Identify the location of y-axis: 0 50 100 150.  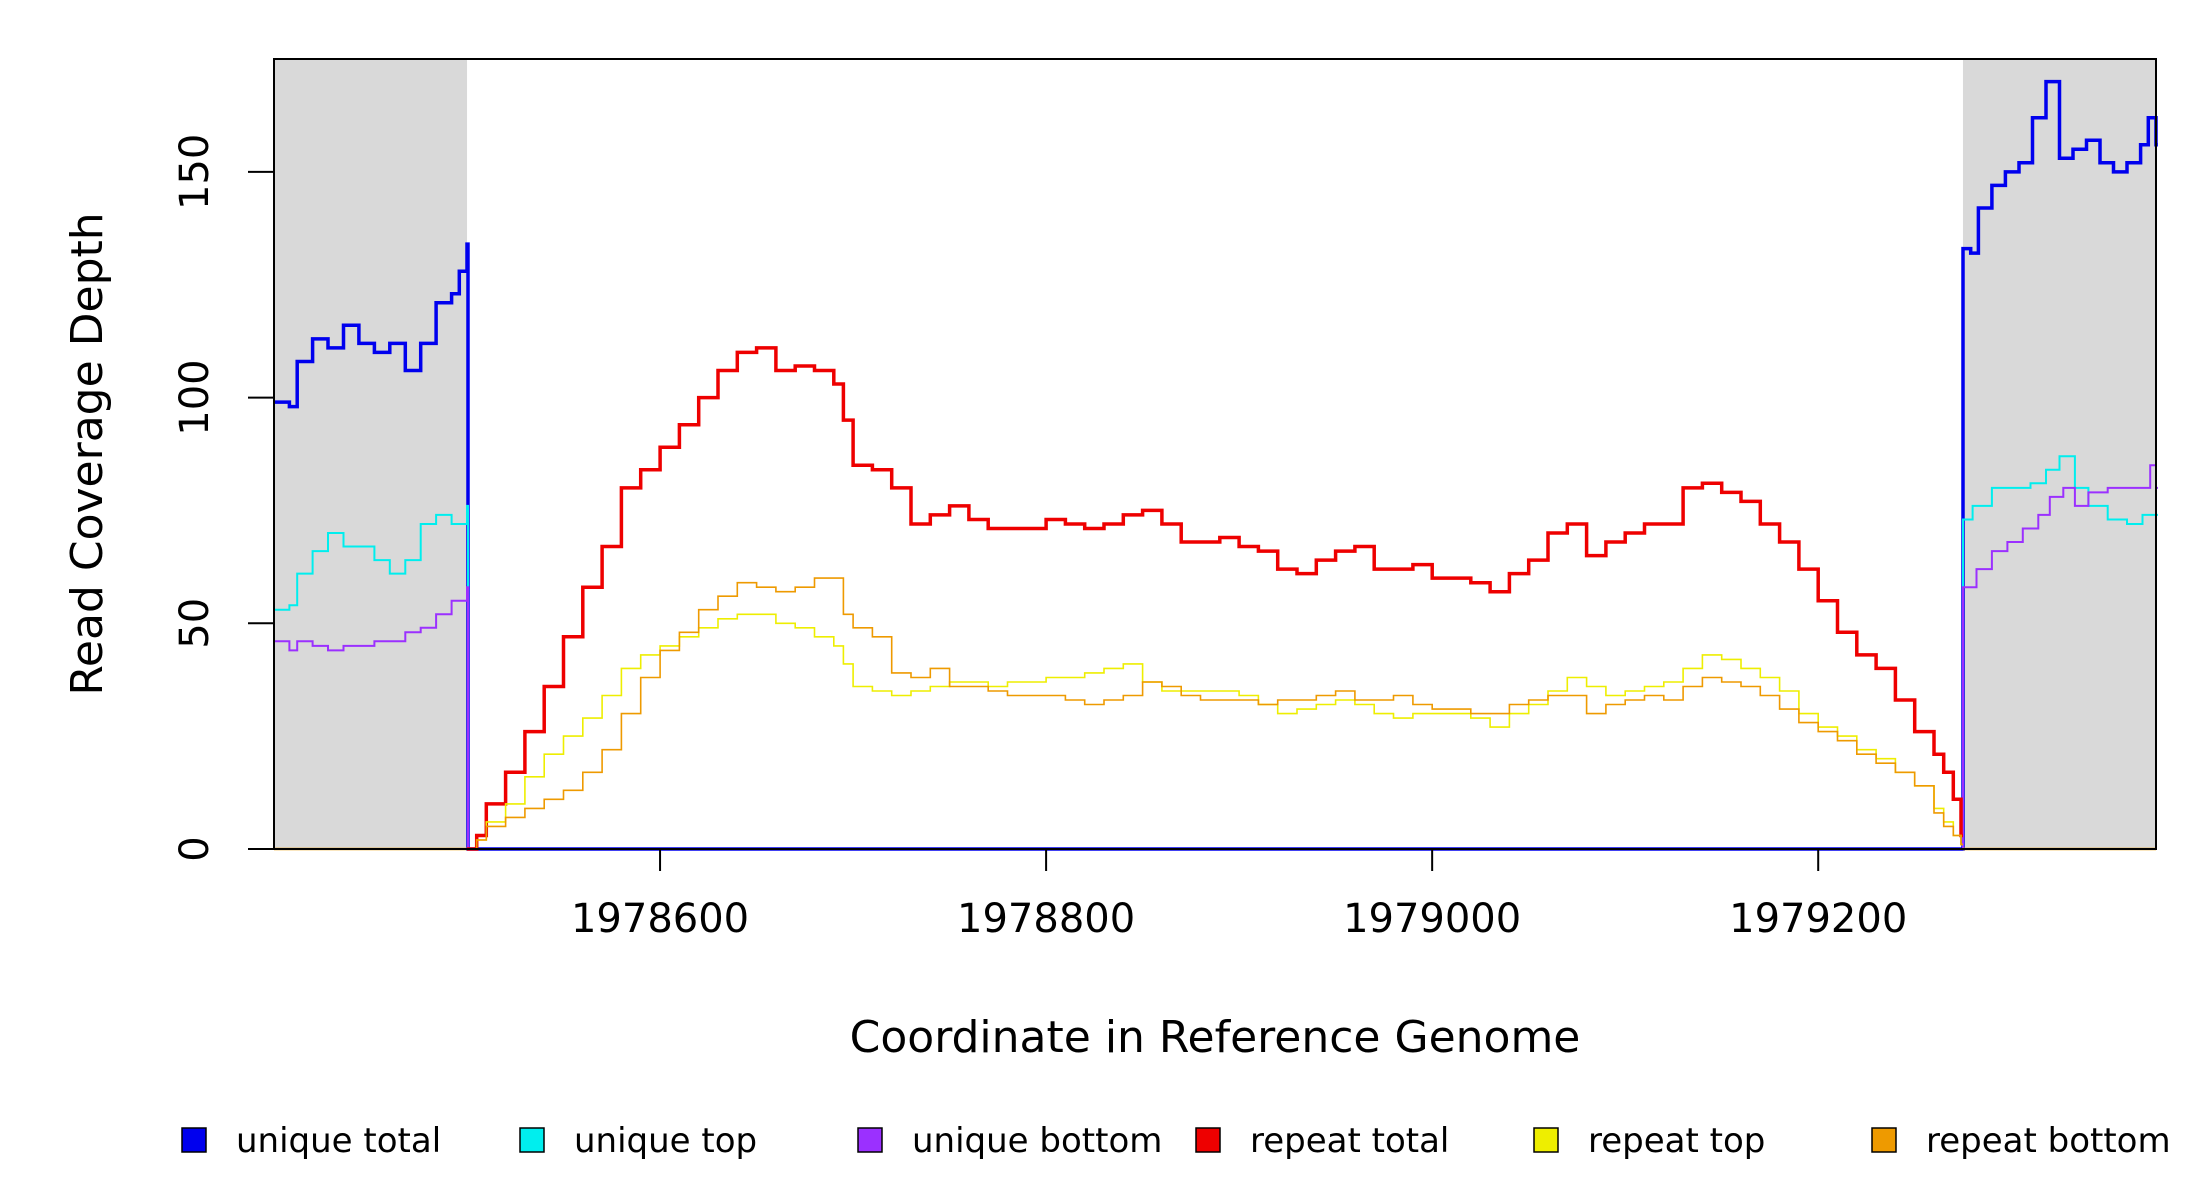
(223, 498).